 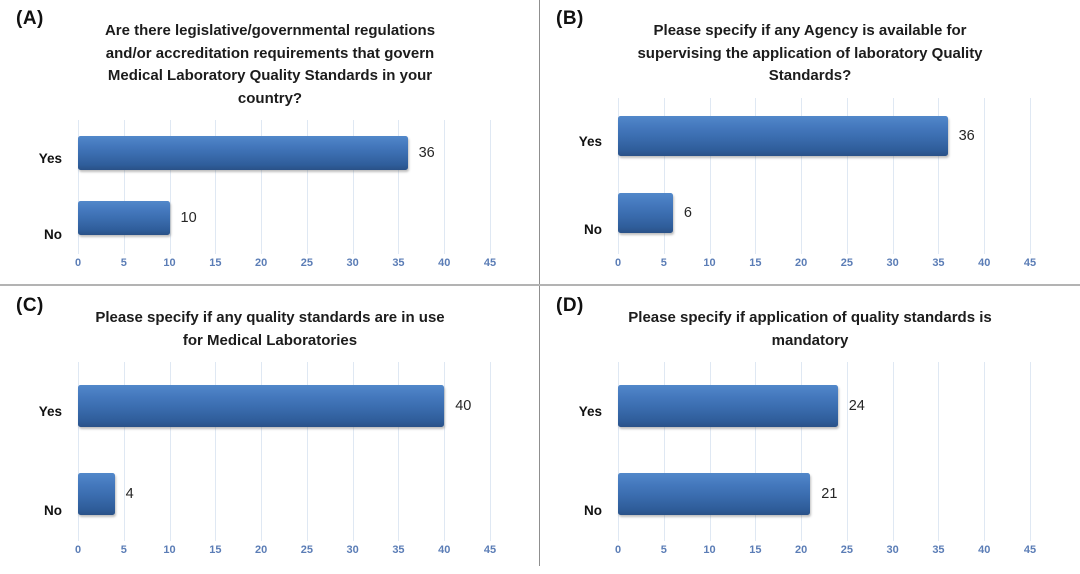 What do you see at coordinates (463, 406) in the screenshot?
I see `bar-value: 40` at bounding box center [463, 406].